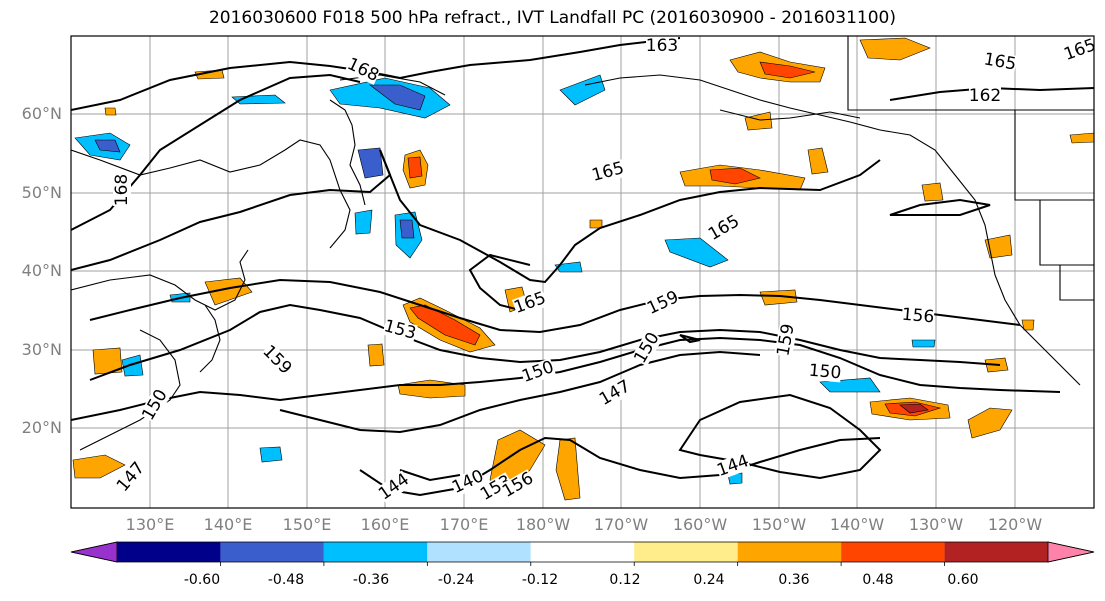 The image size is (1105, 601). Describe the element at coordinates (857, 524) in the screenshot. I see `lon-label-140w: 140°W` at that location.